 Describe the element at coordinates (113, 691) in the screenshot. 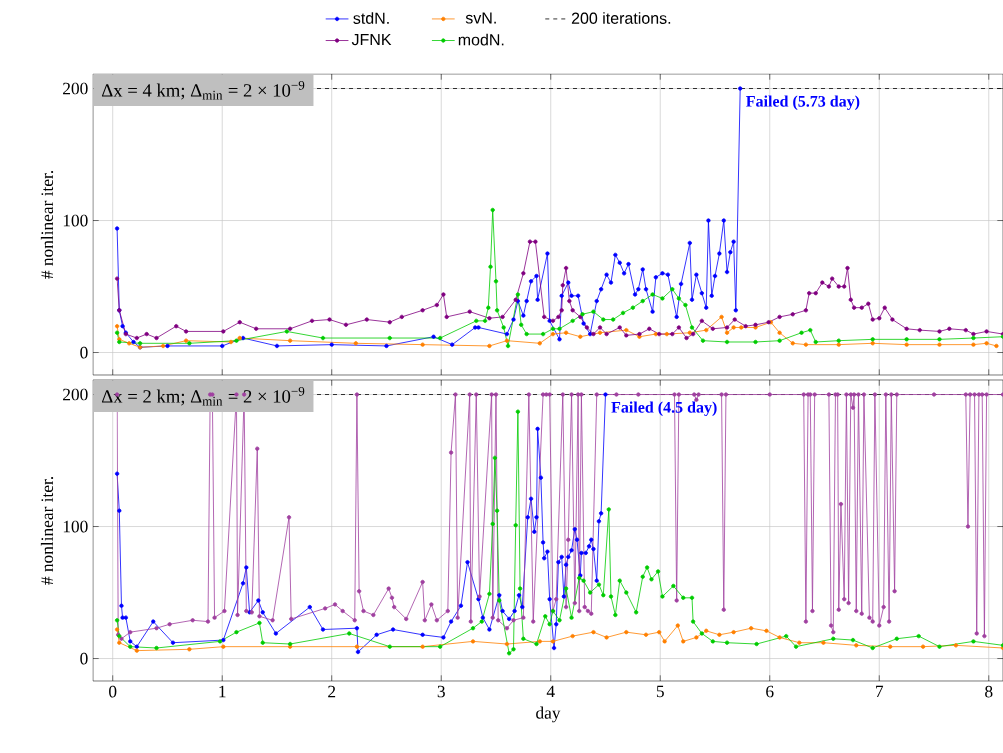

I see `x-tick-label: 0` at that location.